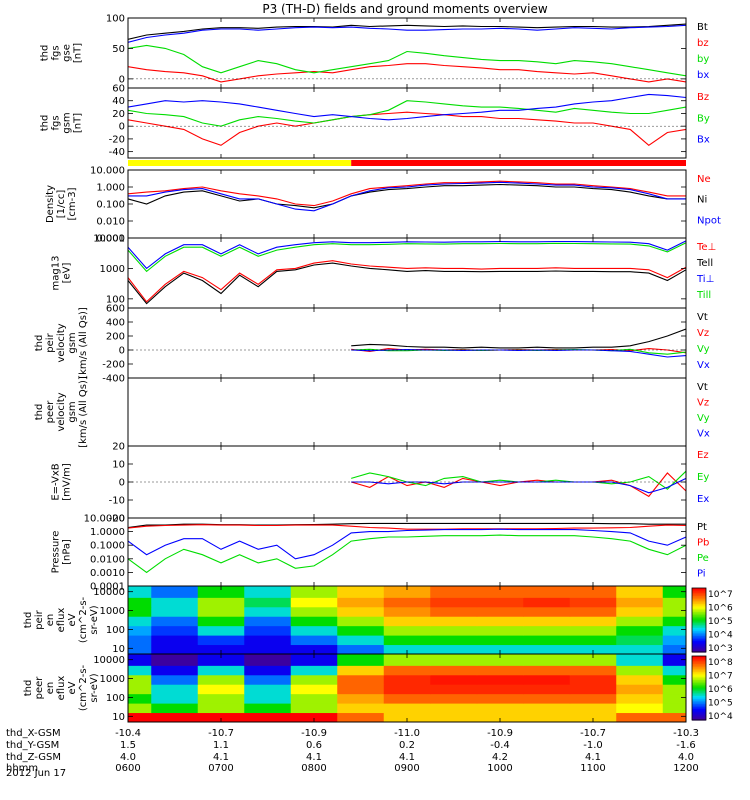 The image size is (750, 800). I want to click on legend-entry: Bz, so click(703, 97).